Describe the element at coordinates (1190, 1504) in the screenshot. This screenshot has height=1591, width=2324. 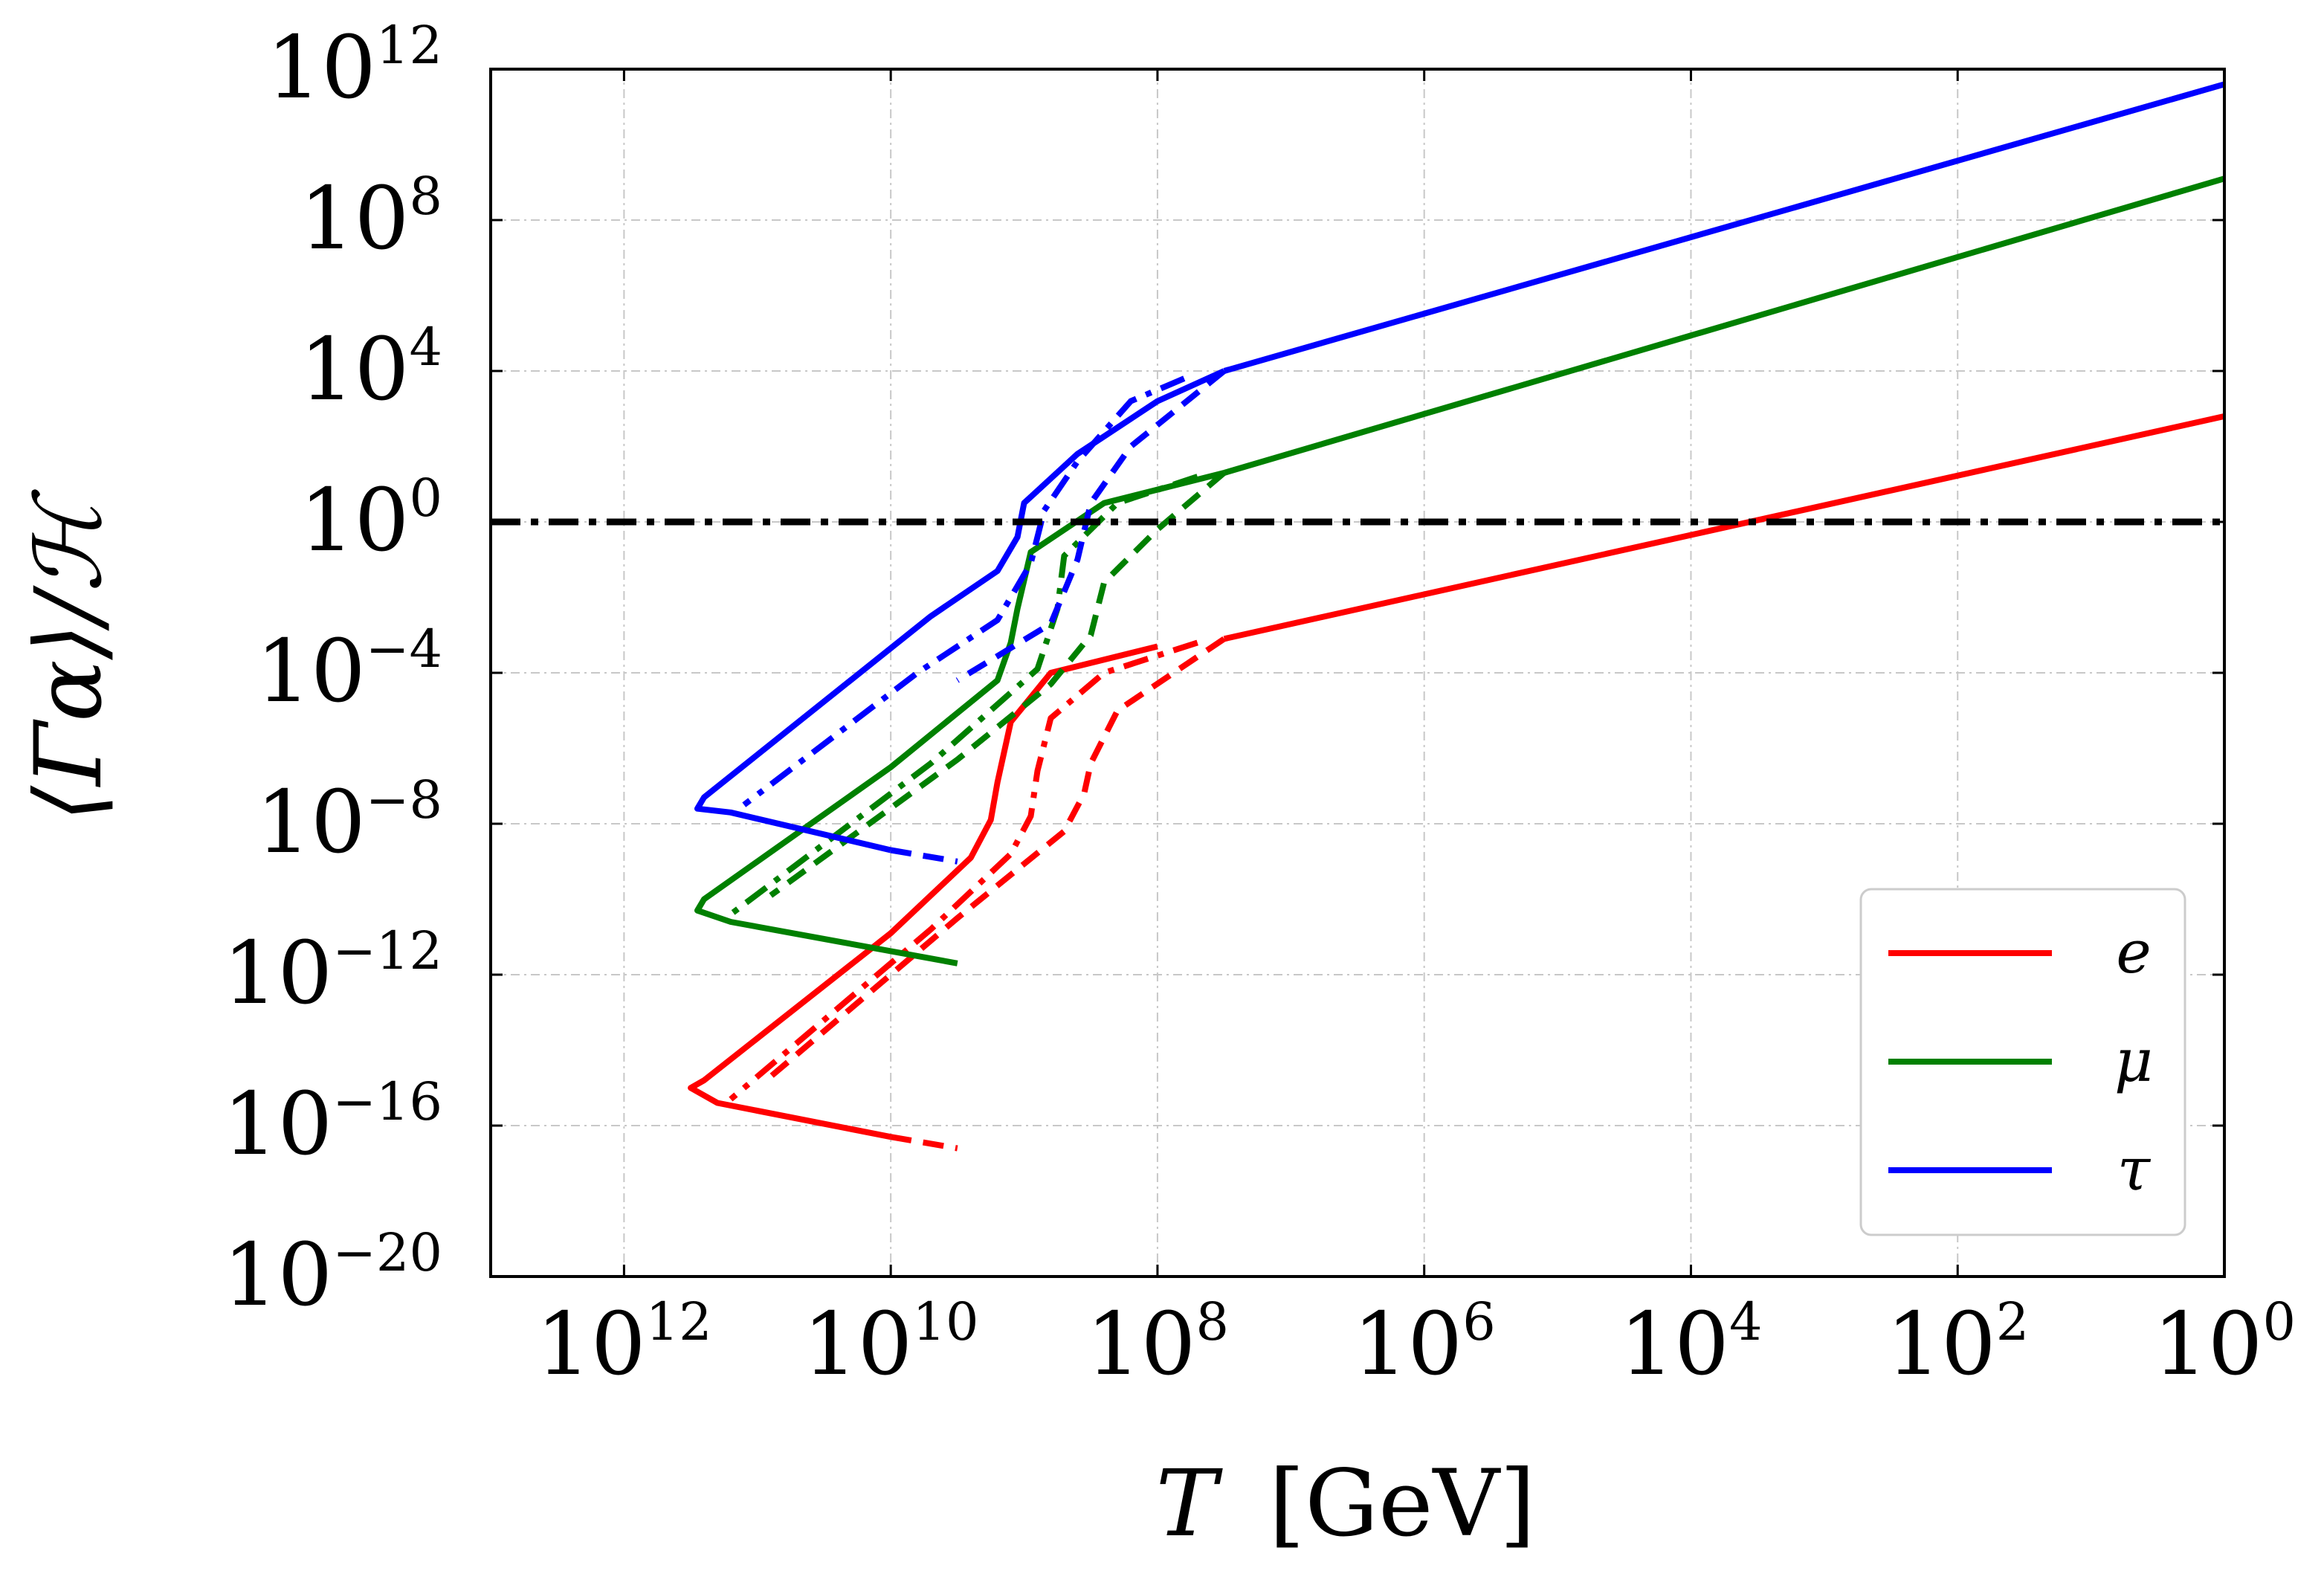
I see `x-axis-variable: T` at that location.